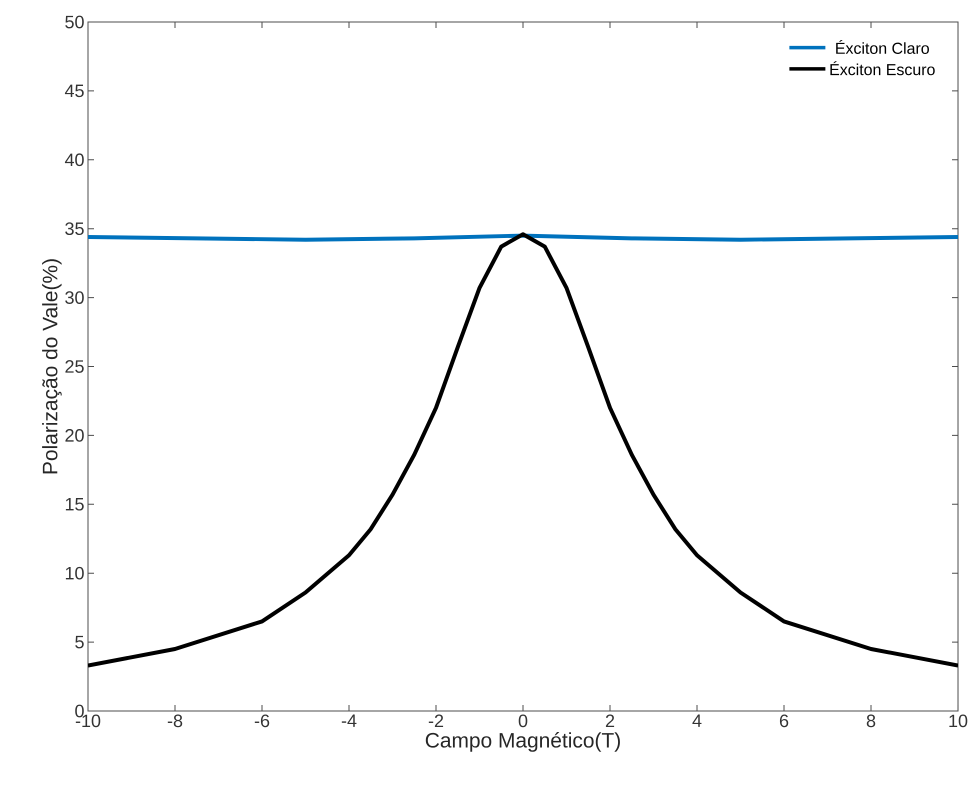 The height and width of the screenshot is (795, 976). Describe the element at coordinates (74, 297) in the screenshot. I see `y-tick-label: 30` at that location.